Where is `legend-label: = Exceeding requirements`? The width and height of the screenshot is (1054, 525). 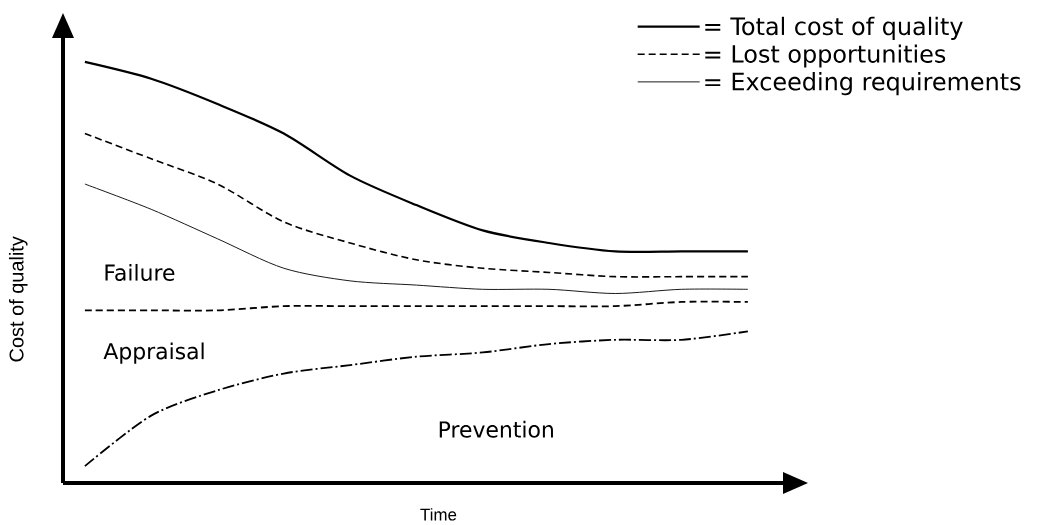 legend-label: = Exceeding requirements is located at coordinates (863, 84).